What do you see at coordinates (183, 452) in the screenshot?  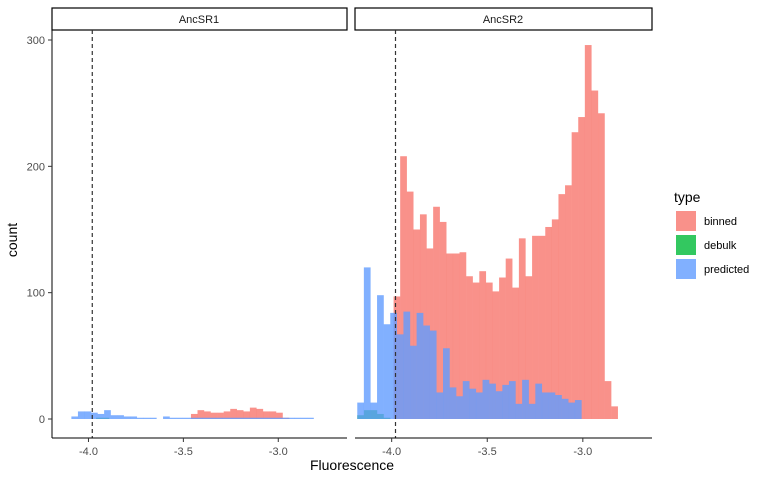 I see `x-tick-label: -3.5` at bounding box center [183, 452].